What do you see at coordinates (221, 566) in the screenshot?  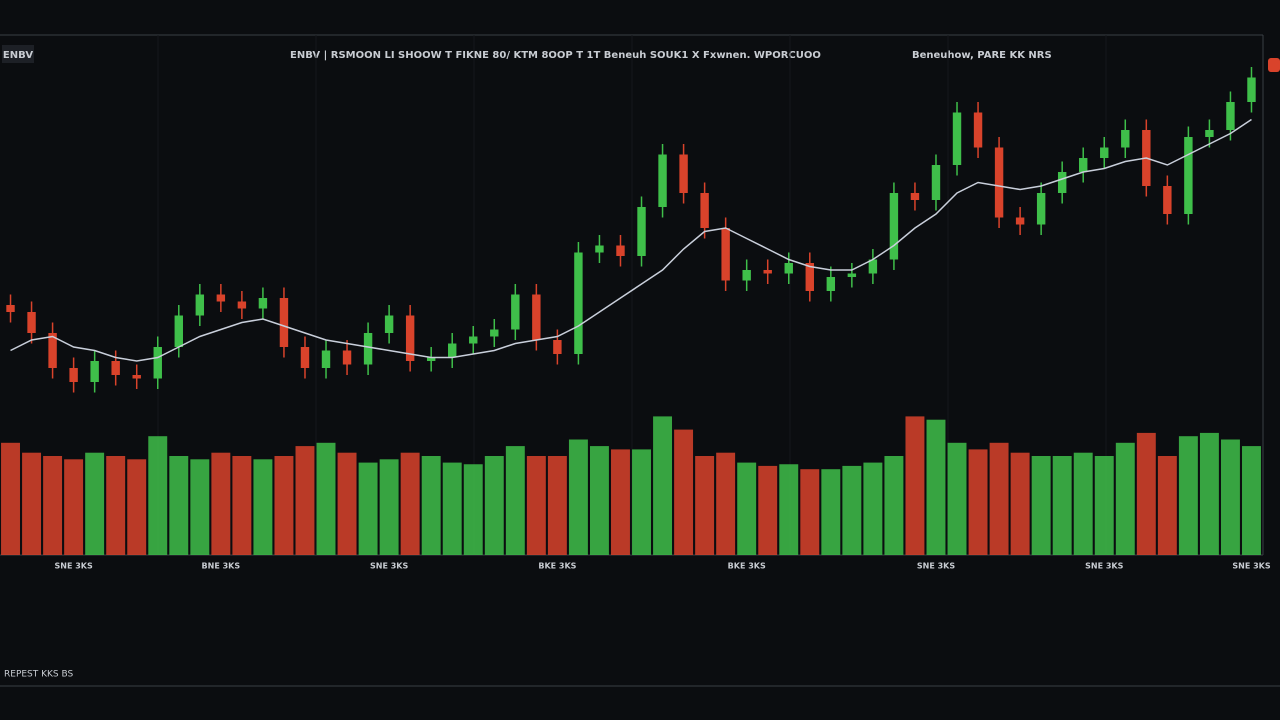 I see `x-tick-label: BNE 3KS` at bounding box center [221, 566].